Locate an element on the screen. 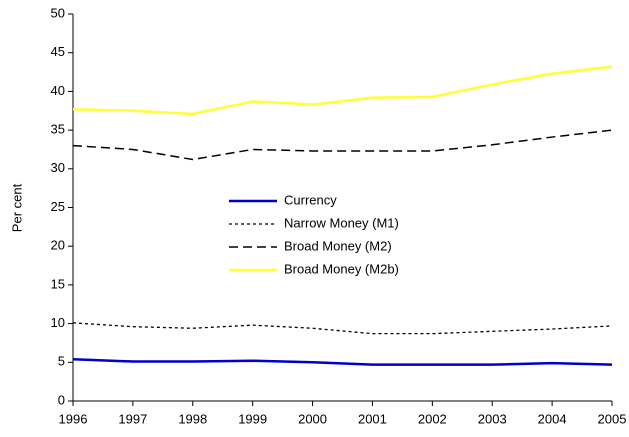 This screenshot has width=629, height=437. legend-label: Narrow Money (M1) is located at coordinates (341, 222).